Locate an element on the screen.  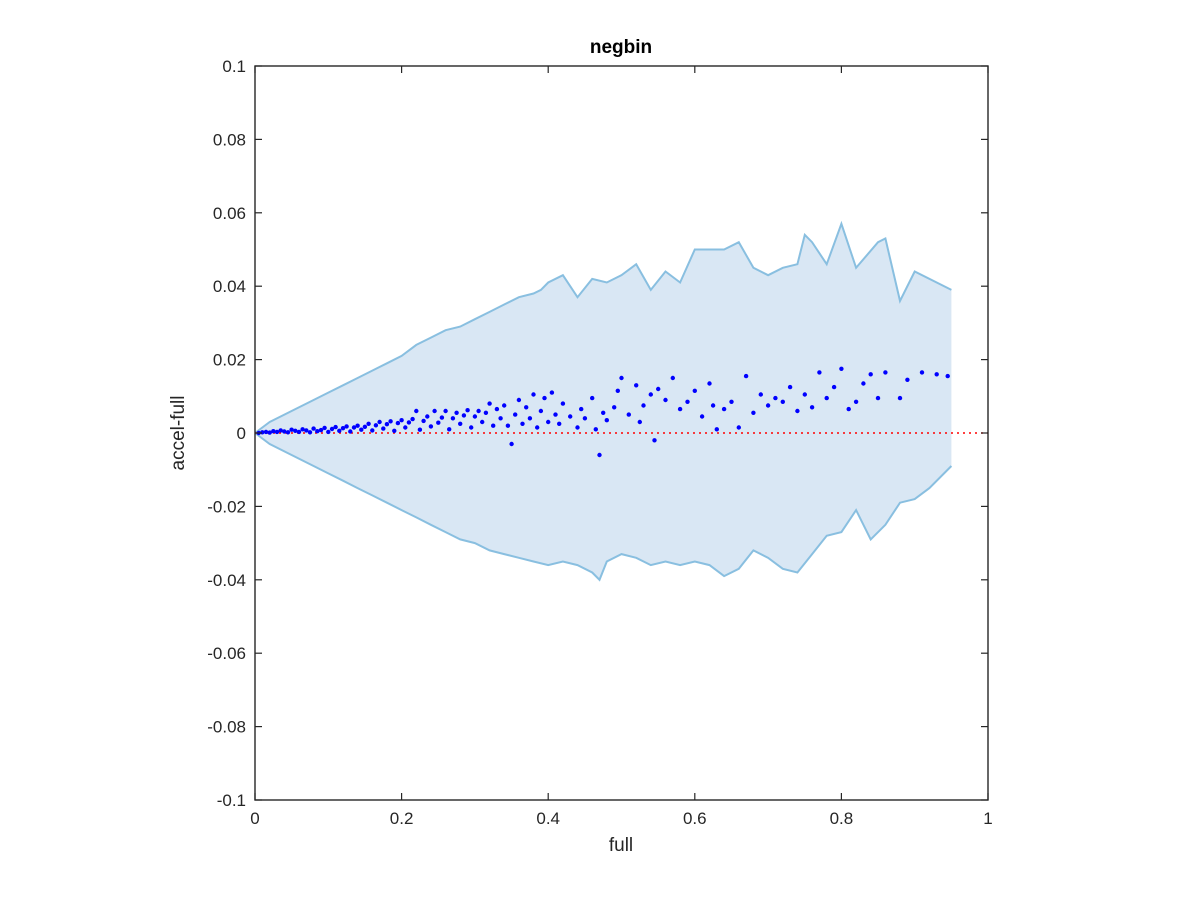
y-tick-label: -0.04 is located at coordinates (226, 580).